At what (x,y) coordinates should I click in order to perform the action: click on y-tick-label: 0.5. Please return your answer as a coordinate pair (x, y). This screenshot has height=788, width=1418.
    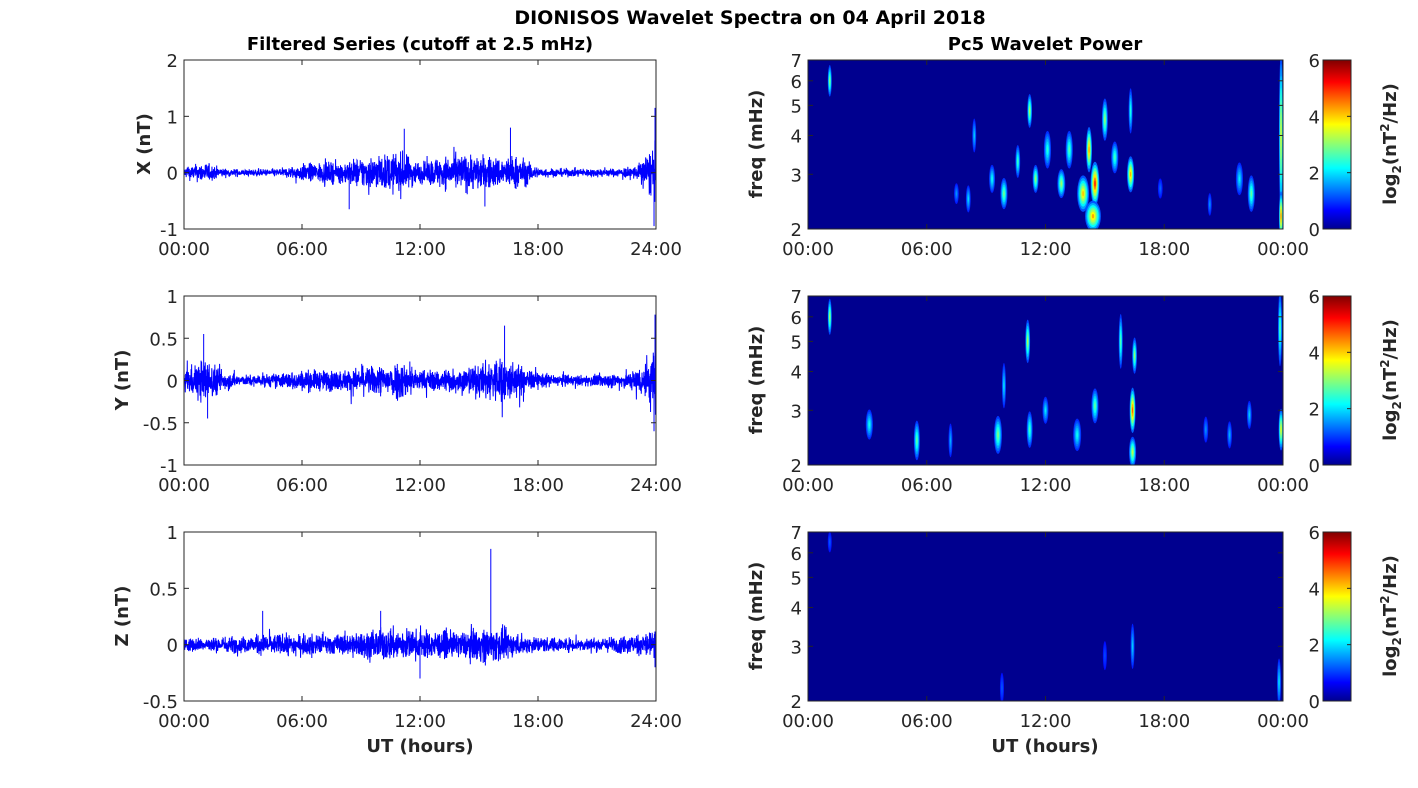
    Looking at the image, I should click on (163, 339).